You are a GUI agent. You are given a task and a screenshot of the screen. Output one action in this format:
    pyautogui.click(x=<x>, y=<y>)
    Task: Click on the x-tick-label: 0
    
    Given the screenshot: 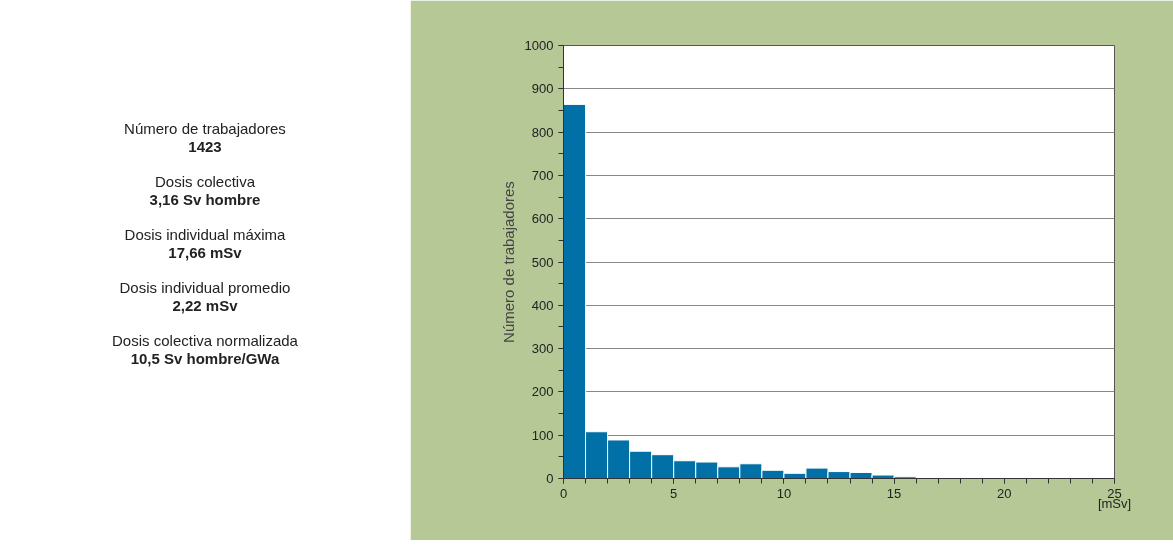 What is the action you would take?
    pyautogui.click(x=563, y=493)
    